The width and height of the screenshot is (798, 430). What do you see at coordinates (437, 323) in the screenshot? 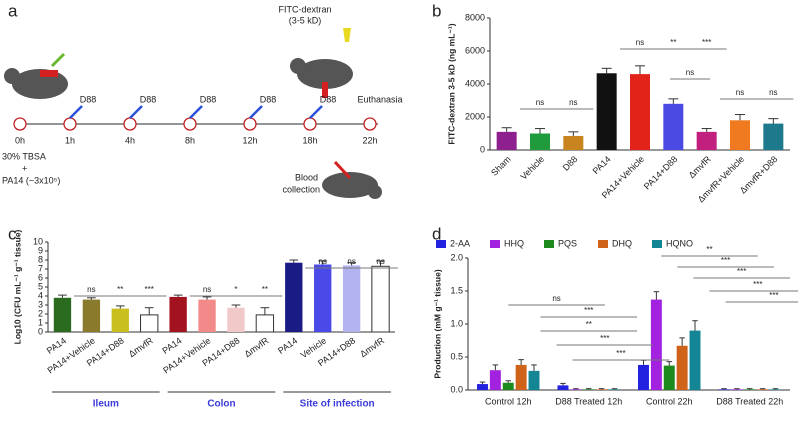
I see `y-axis-label: Production (mM g⁻¹ tissue)` at bounding box center [437, 323].